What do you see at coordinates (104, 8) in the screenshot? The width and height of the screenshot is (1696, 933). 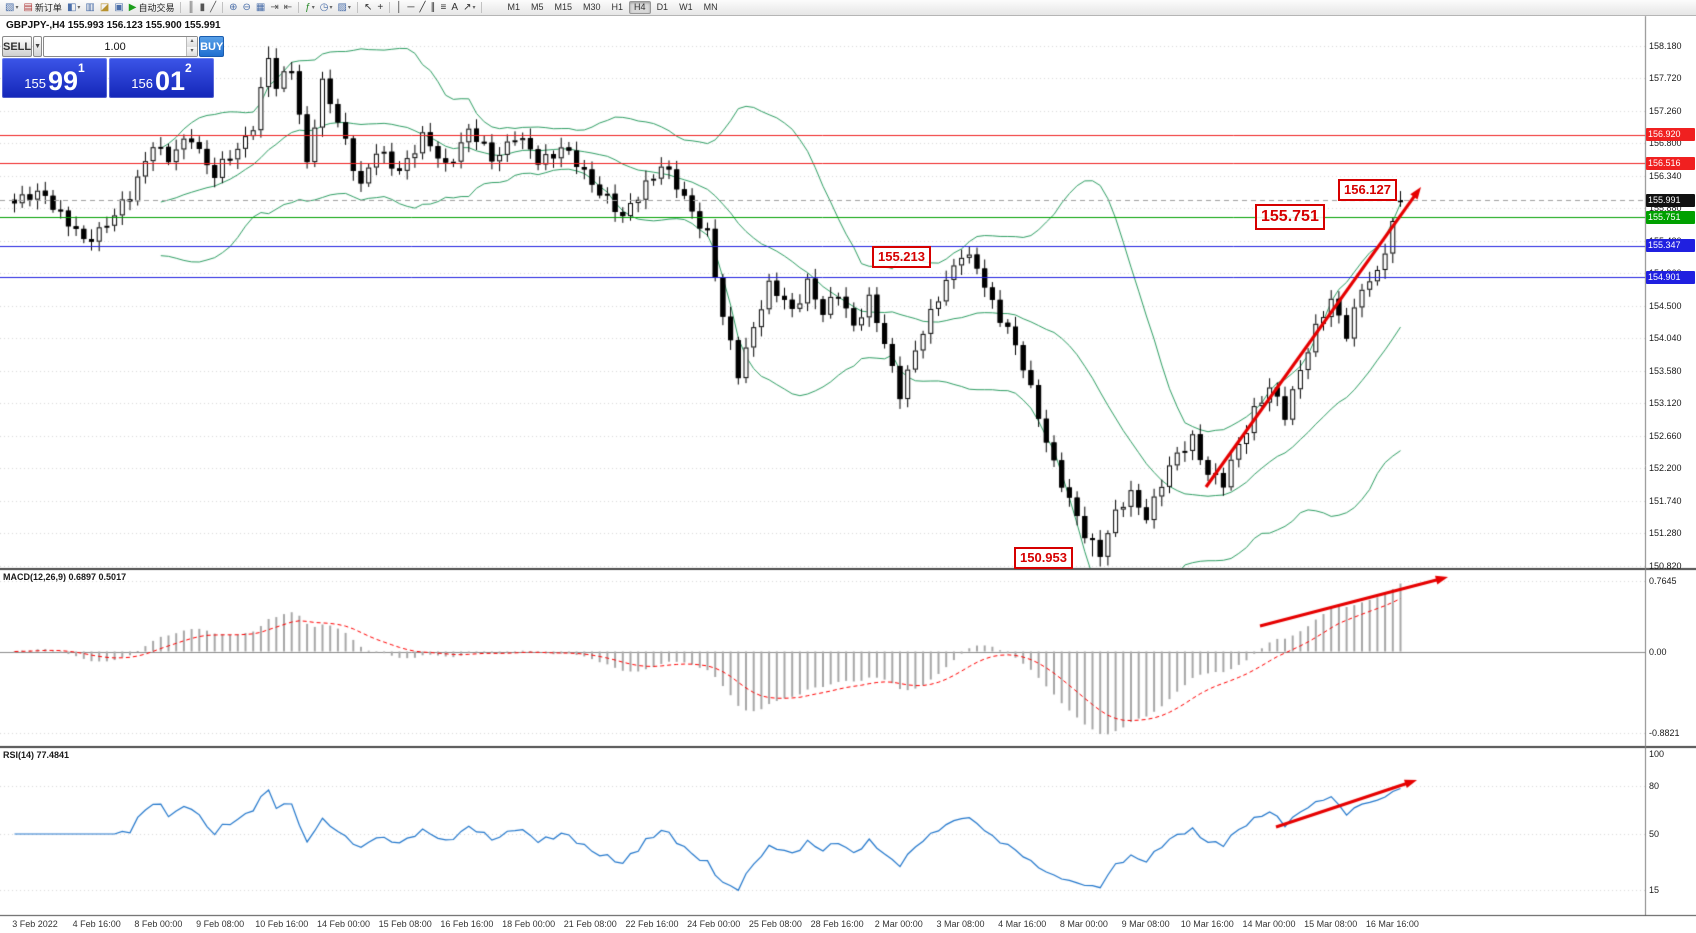 I see `navigator-button: ◪` at bounding box center [104, 8].